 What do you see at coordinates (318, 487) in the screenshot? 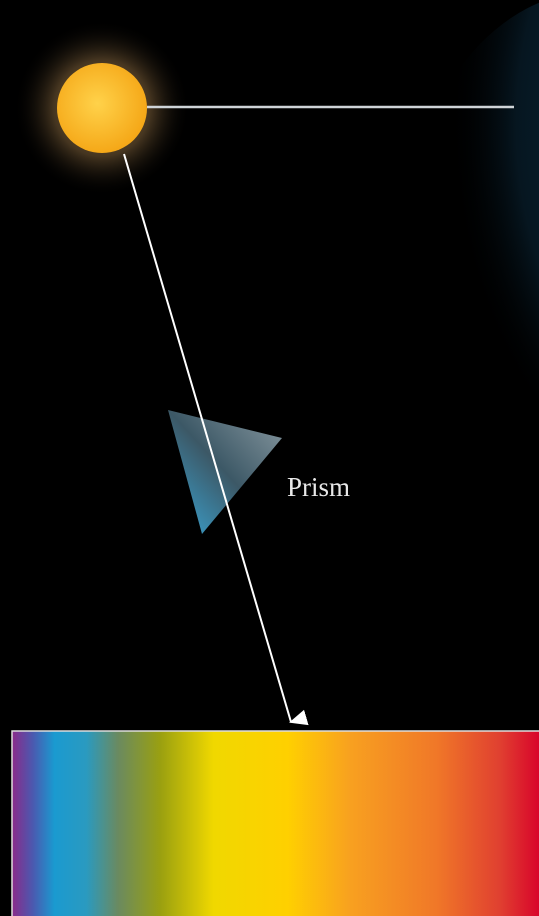
I see `prism-label: Prism` at bounding box center [318, 487].